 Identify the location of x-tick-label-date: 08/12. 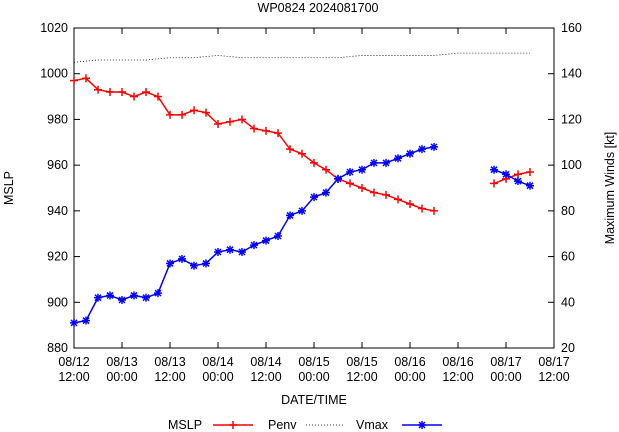
(73, 362).